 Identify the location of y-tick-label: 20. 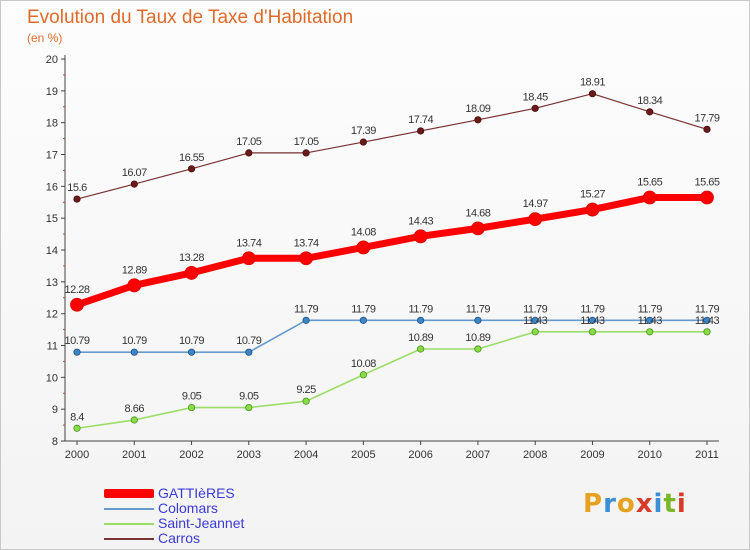
(52, 60).